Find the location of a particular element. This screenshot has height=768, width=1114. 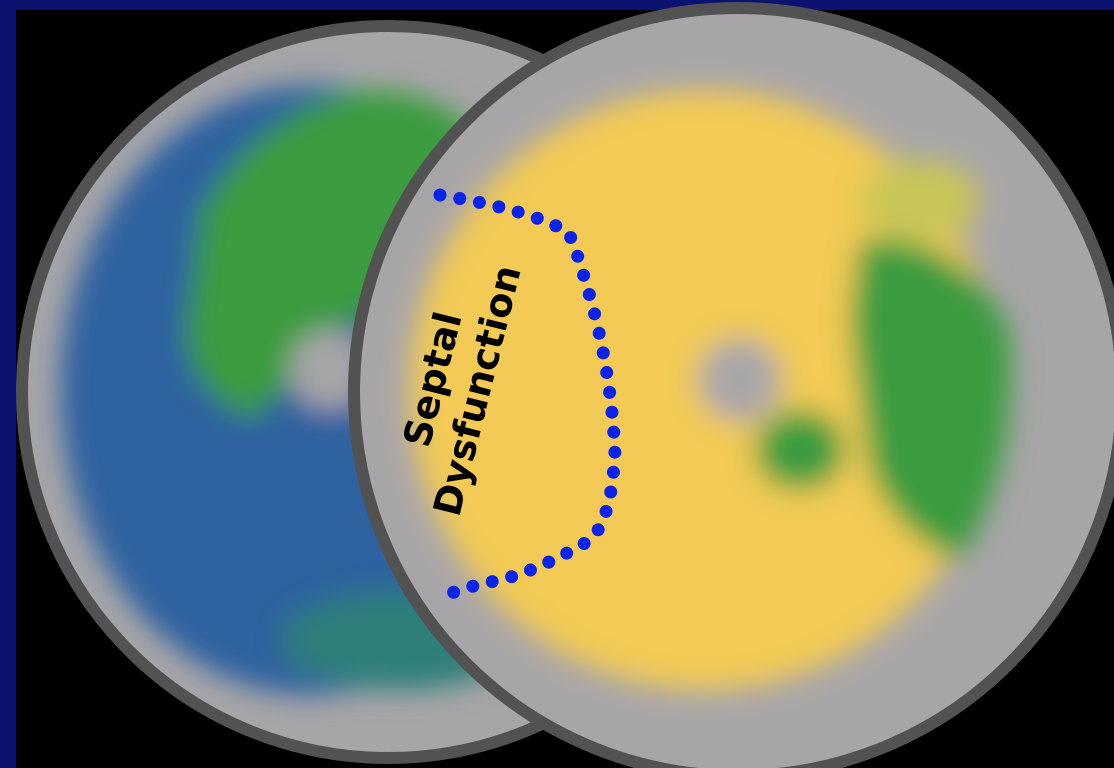

septal-boundary is located at coordinates (527, 396).